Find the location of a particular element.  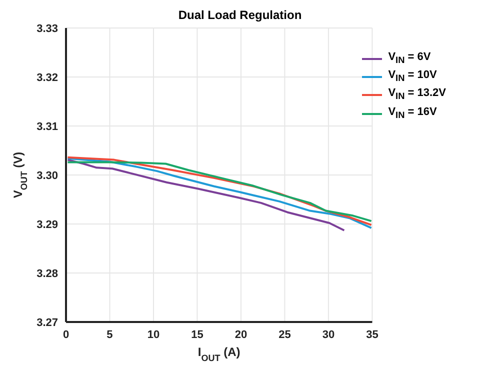

x-tick-label: 15 is located at coordinates (197, 334).